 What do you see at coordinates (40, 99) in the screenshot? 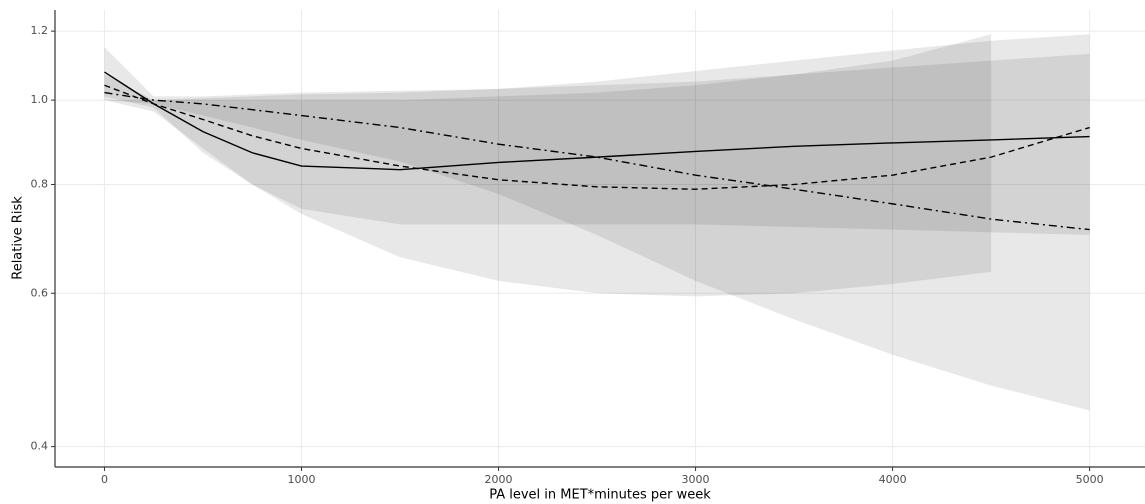
I see `y-tick-label: 1.0` at bounding box center [40, 99].